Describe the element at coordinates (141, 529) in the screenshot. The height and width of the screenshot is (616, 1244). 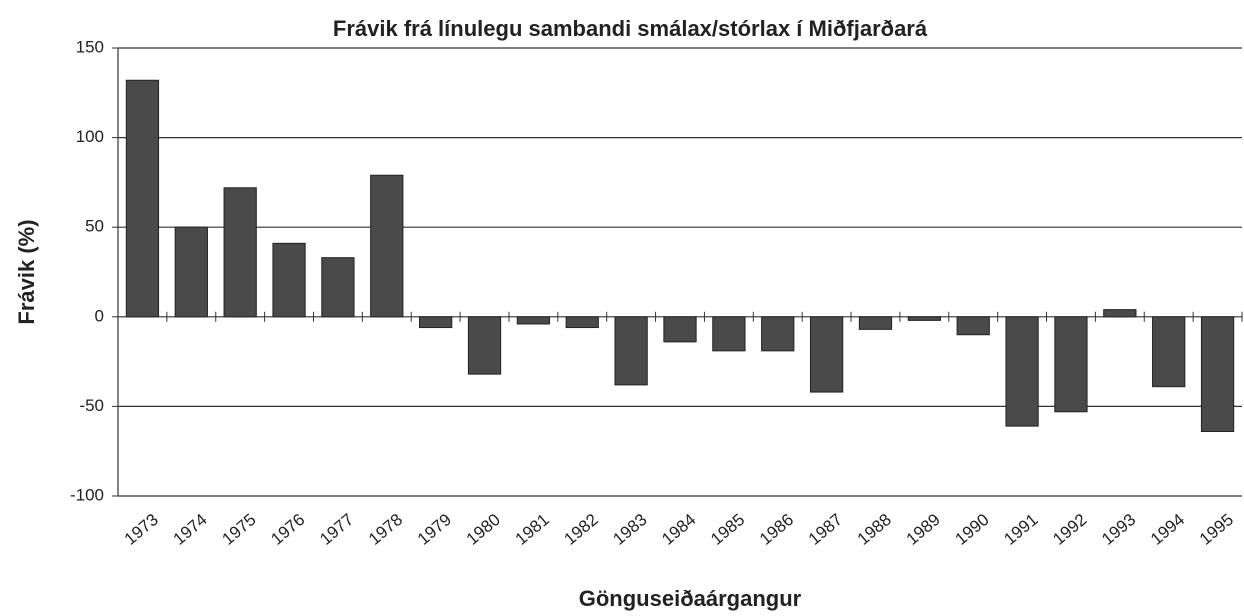
I see `x-tick-label: 1973` at that location.